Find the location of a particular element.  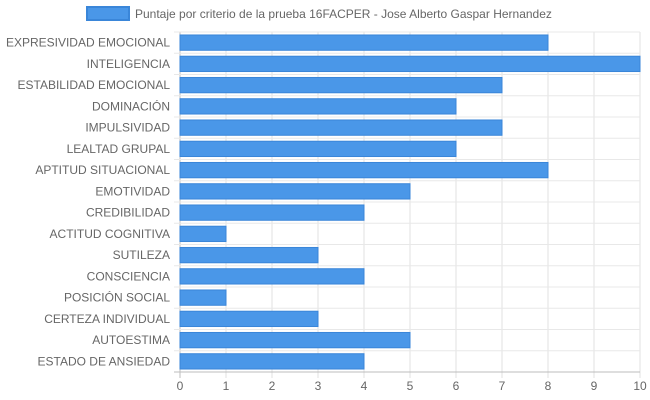

x-tick-label: 9 is located at coordinates (594, 386).